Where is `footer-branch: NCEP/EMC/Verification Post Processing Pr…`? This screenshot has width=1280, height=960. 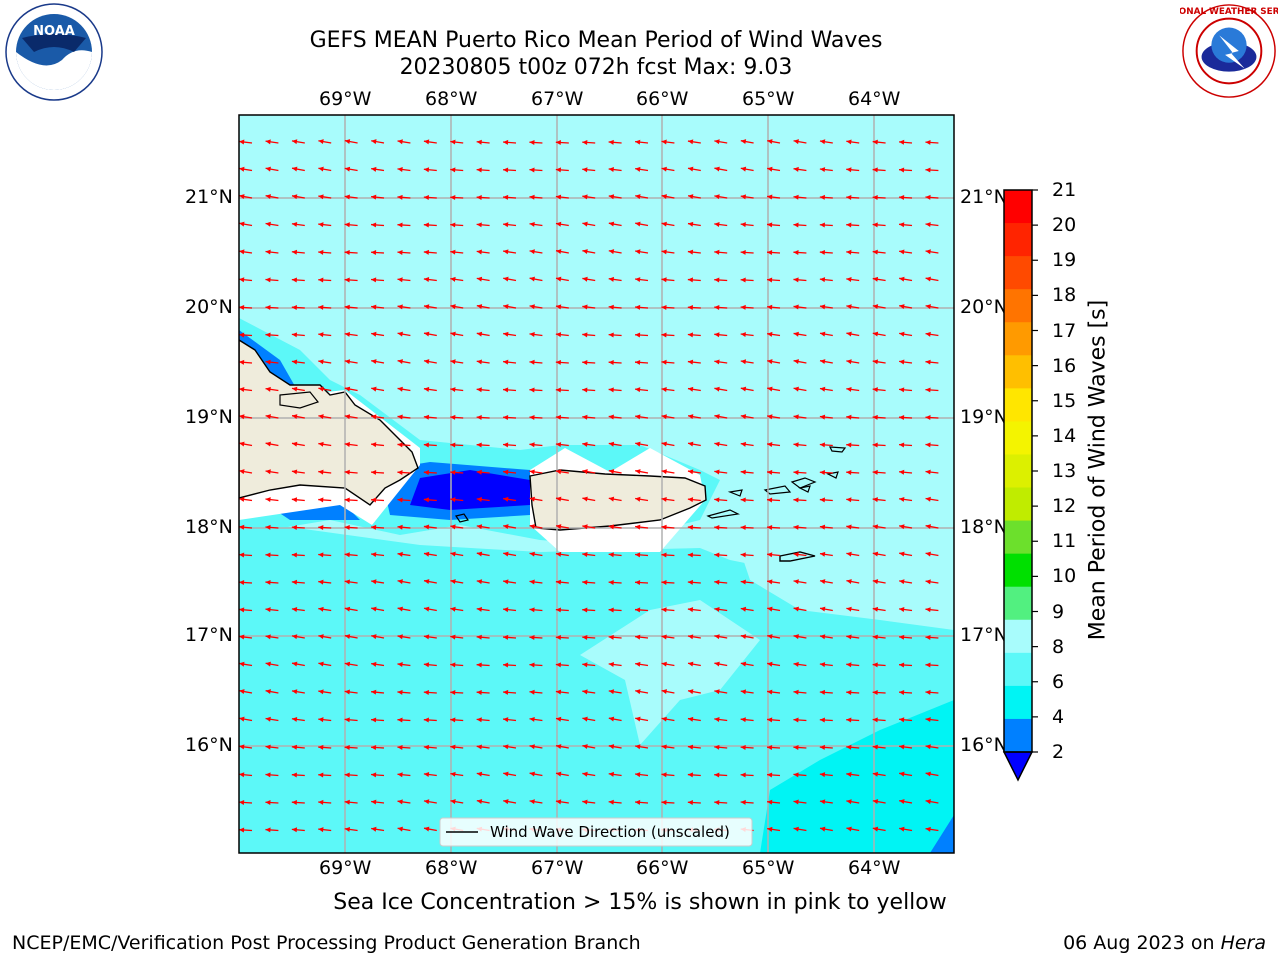 footer-branch: NCEP/EMC/Verification Post Processing Pr… is located at coordinates (326, 943).